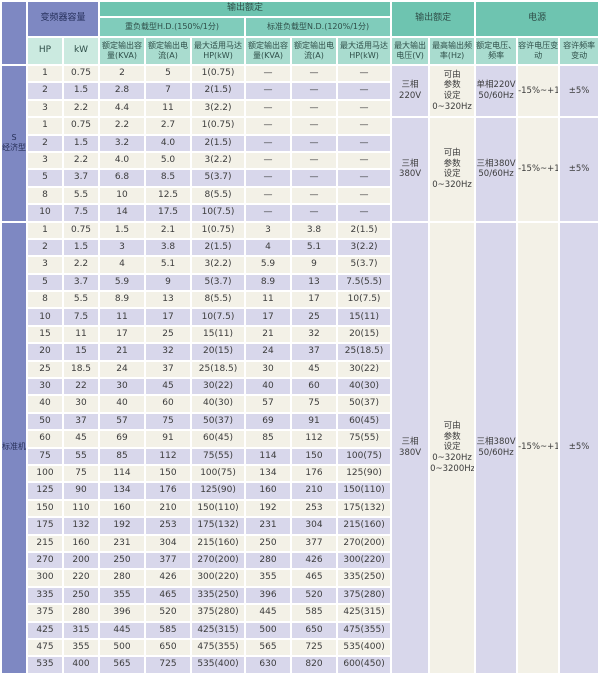 The width and height of the screenshot is (600, 677). What do you see at coordinates (45, 160) in the screenshot?
I see `table-cell: 3` at bounding box center [45, 160].